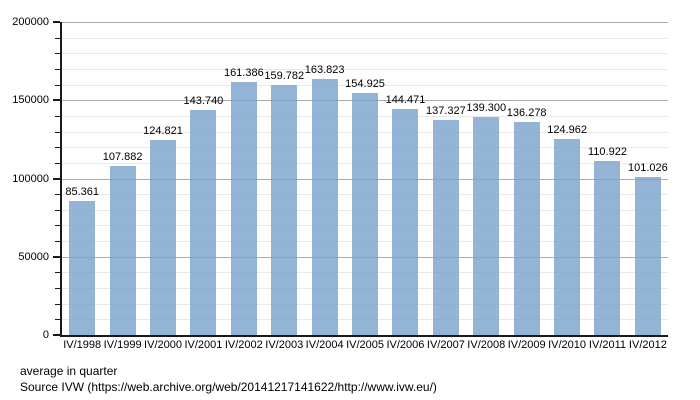 The width and height of the screenshot is (700, 400). Describe the element at coordinates (486, 108) in the screenshot. I see `bar-value-label: 139.300` at that location.